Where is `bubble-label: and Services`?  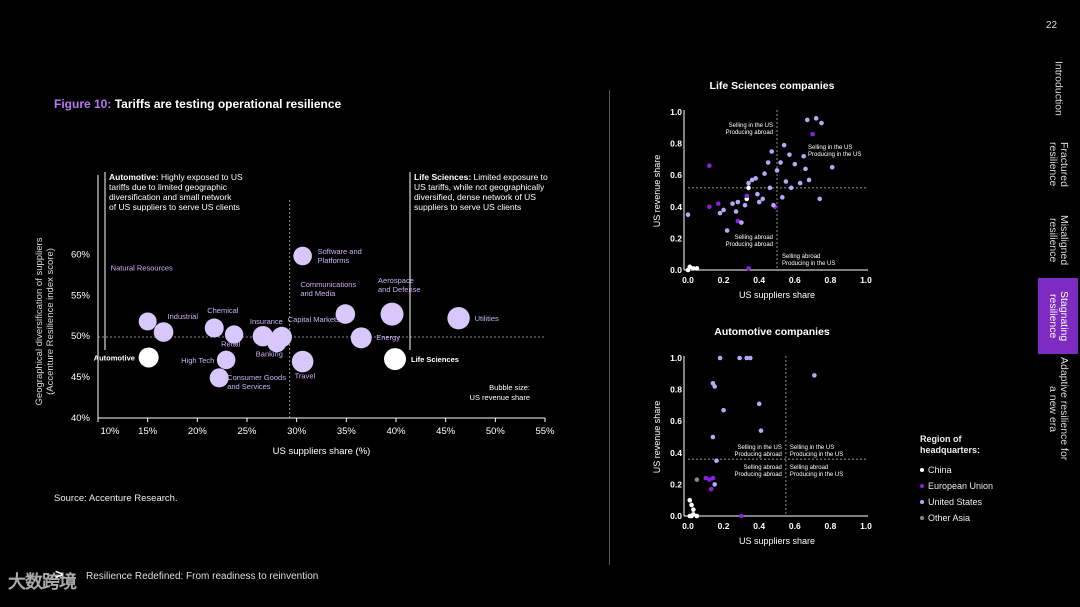
bubble-label: and Services is located at coordinates (249, 386).